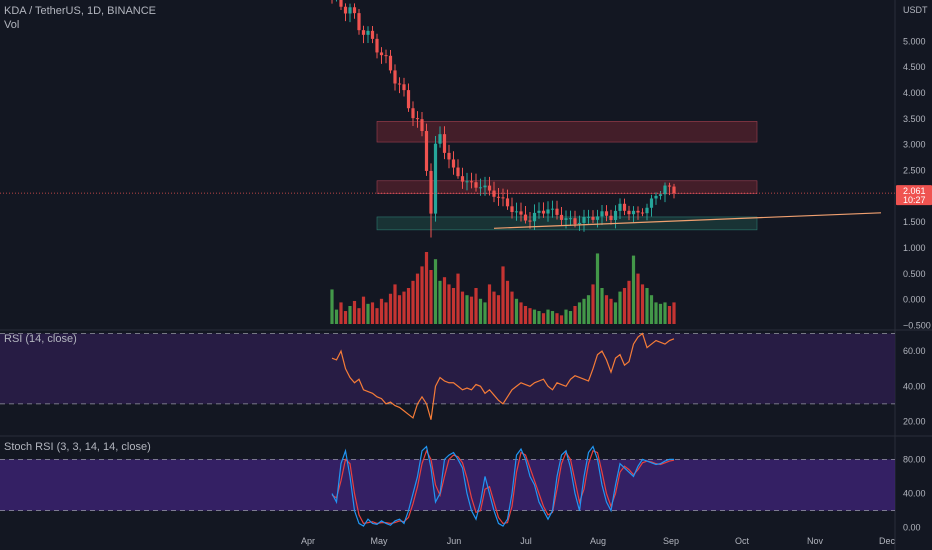 The height and width of the screenshot is (550, 932). What do you see at coordinates (914, 248) in the screenshot?
I see `price-tick-label: 1.000` at bounding box center [914, 248].